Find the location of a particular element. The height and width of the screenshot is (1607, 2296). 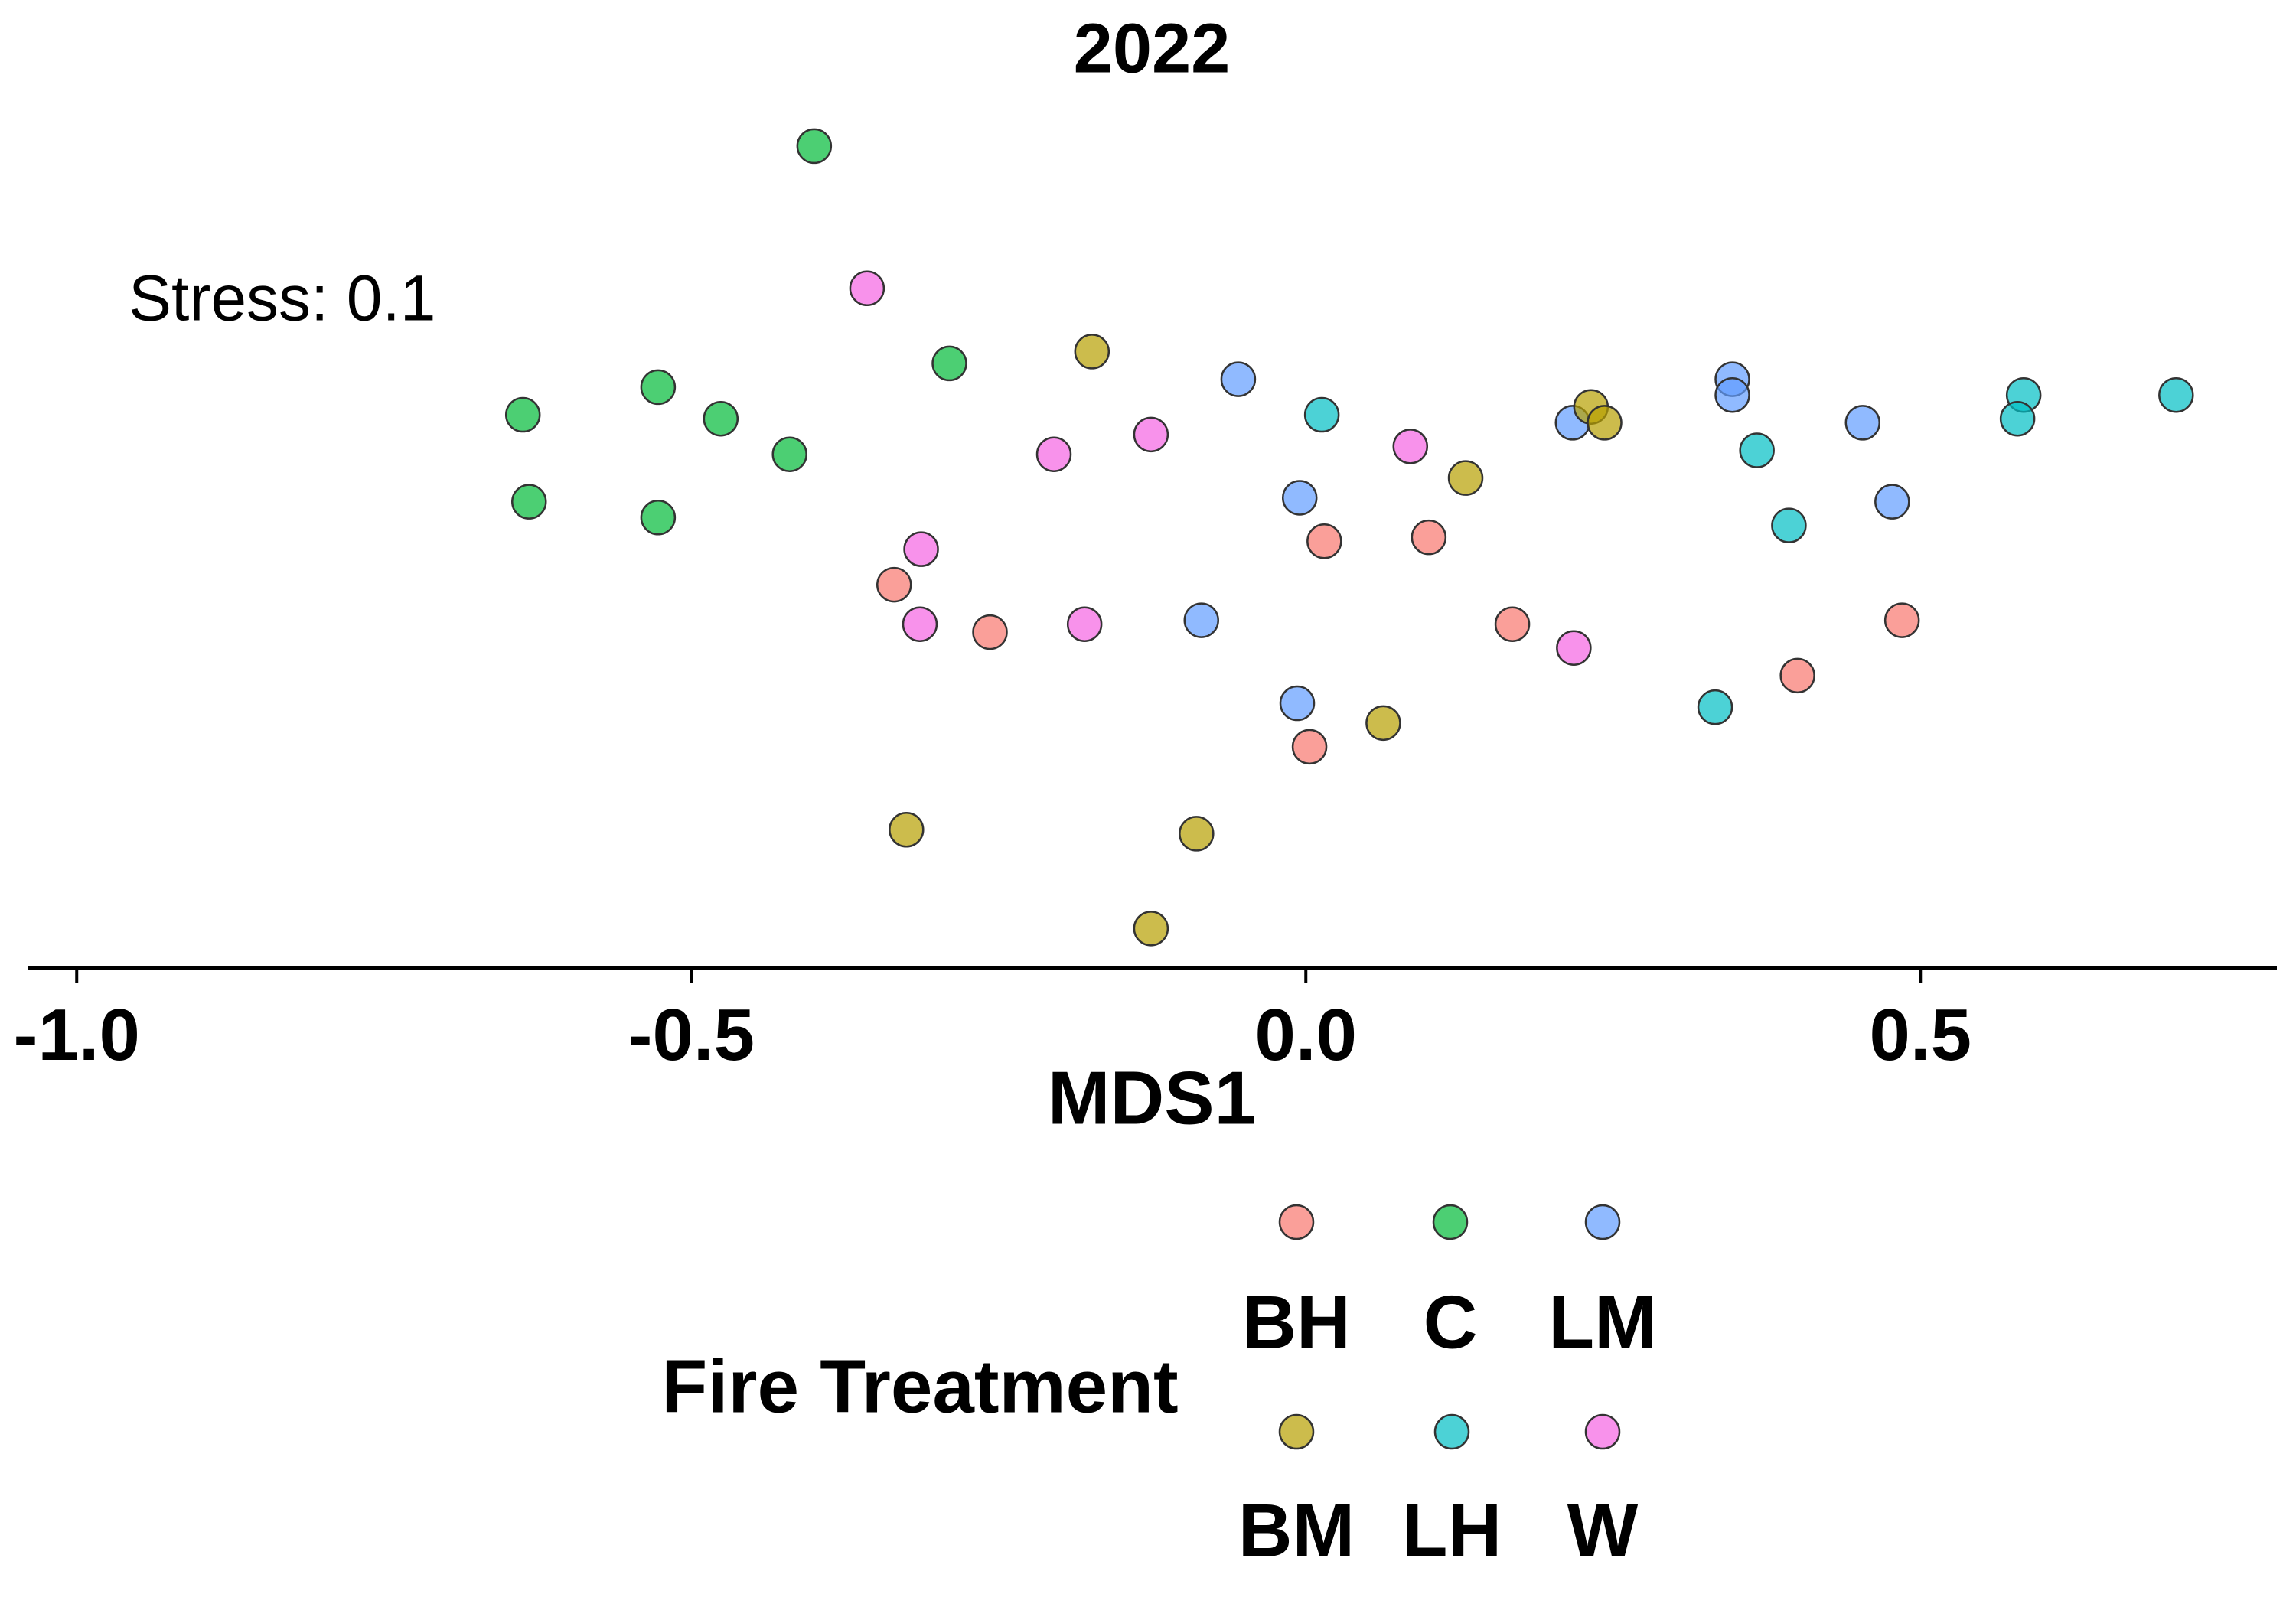

x-tick-label: 0.5 is located at coordinates (1920, 1035).